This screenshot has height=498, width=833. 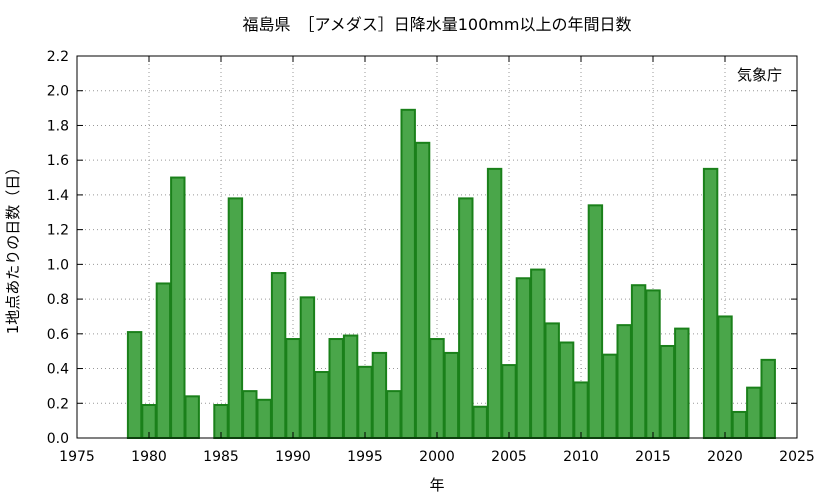 I want to click on bar-2008, so click(x=552, y=380).